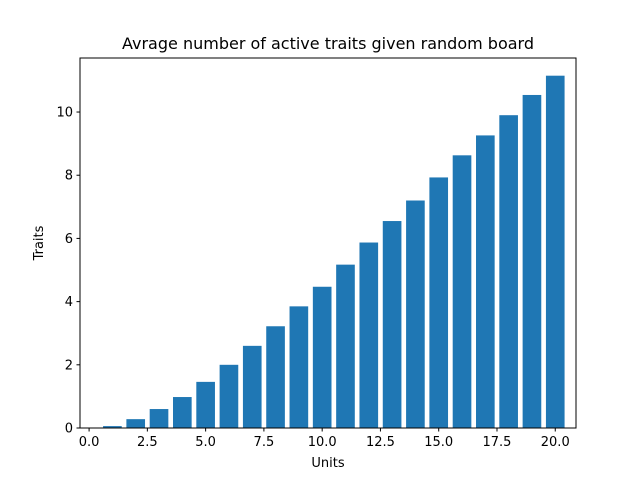 Image resolution: width=640 pixels, height=480 pixels. I want to click on x-tick-label: 12.5, so click(380, 442).